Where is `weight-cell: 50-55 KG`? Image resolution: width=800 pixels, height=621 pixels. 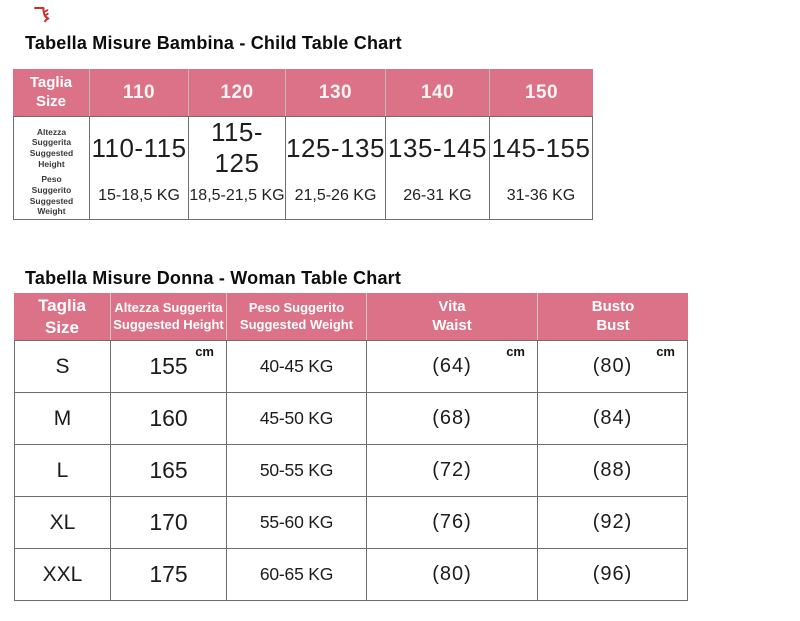
weight-cell: 50-55 KG is located at coordinates (296, 471).